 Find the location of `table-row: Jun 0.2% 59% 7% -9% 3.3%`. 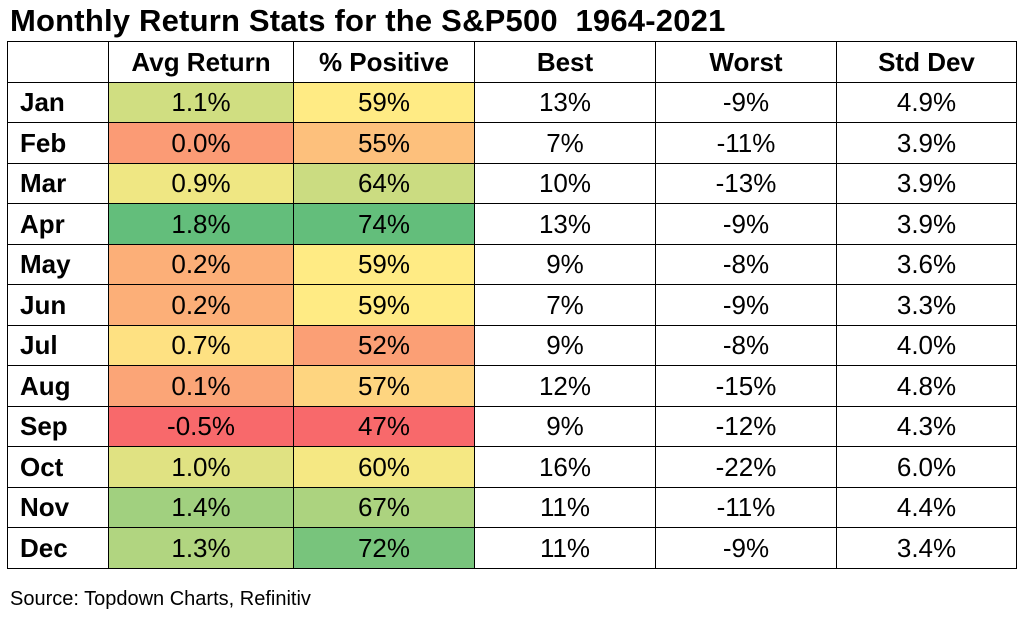

table-row: Jun 0.2% 59% 7% -9% 3.3% is located at coordinates (512, 305).